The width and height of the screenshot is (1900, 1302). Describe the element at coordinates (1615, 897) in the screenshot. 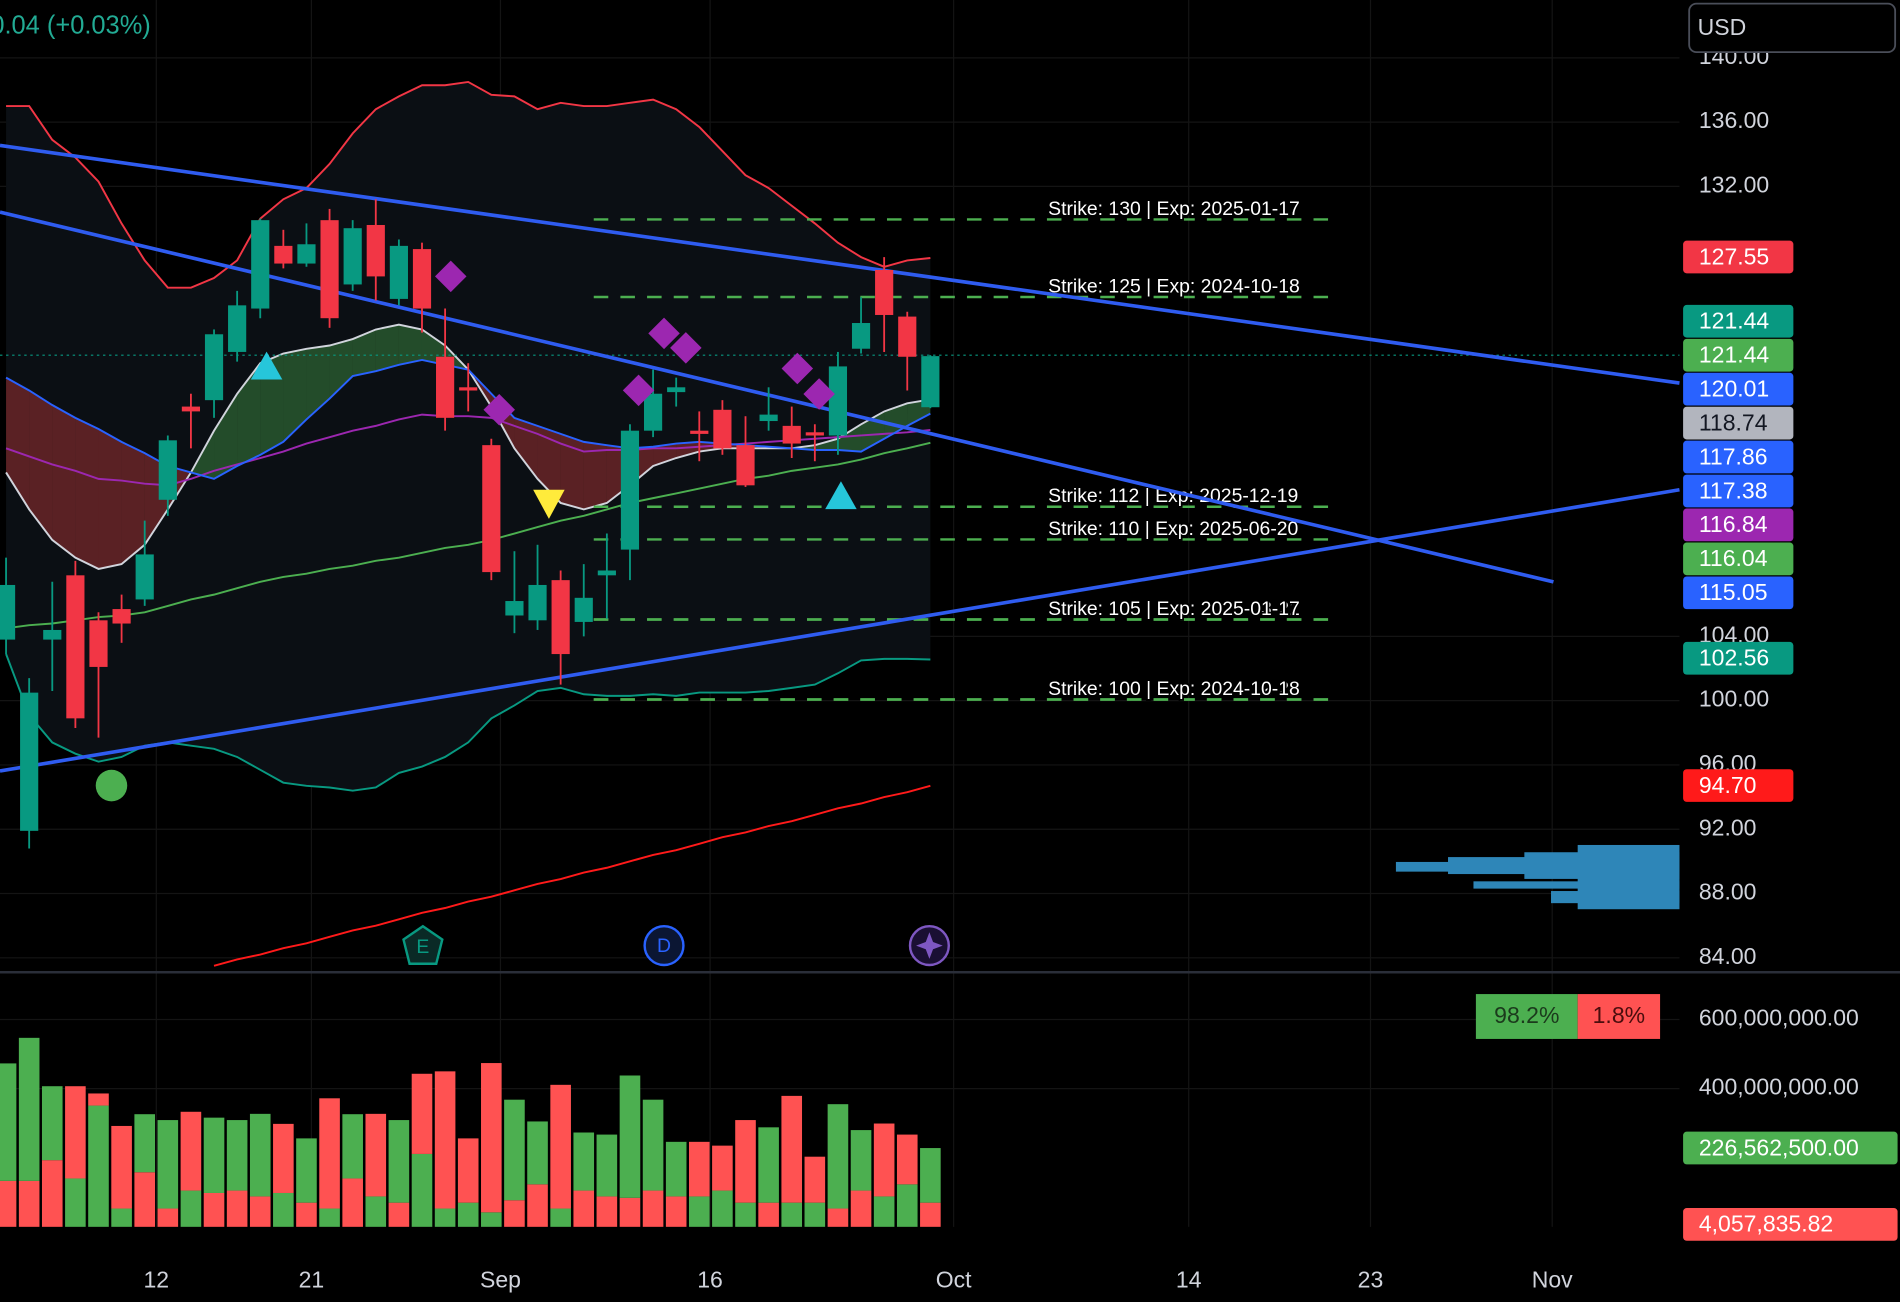

I see `profile-bar` at that location.